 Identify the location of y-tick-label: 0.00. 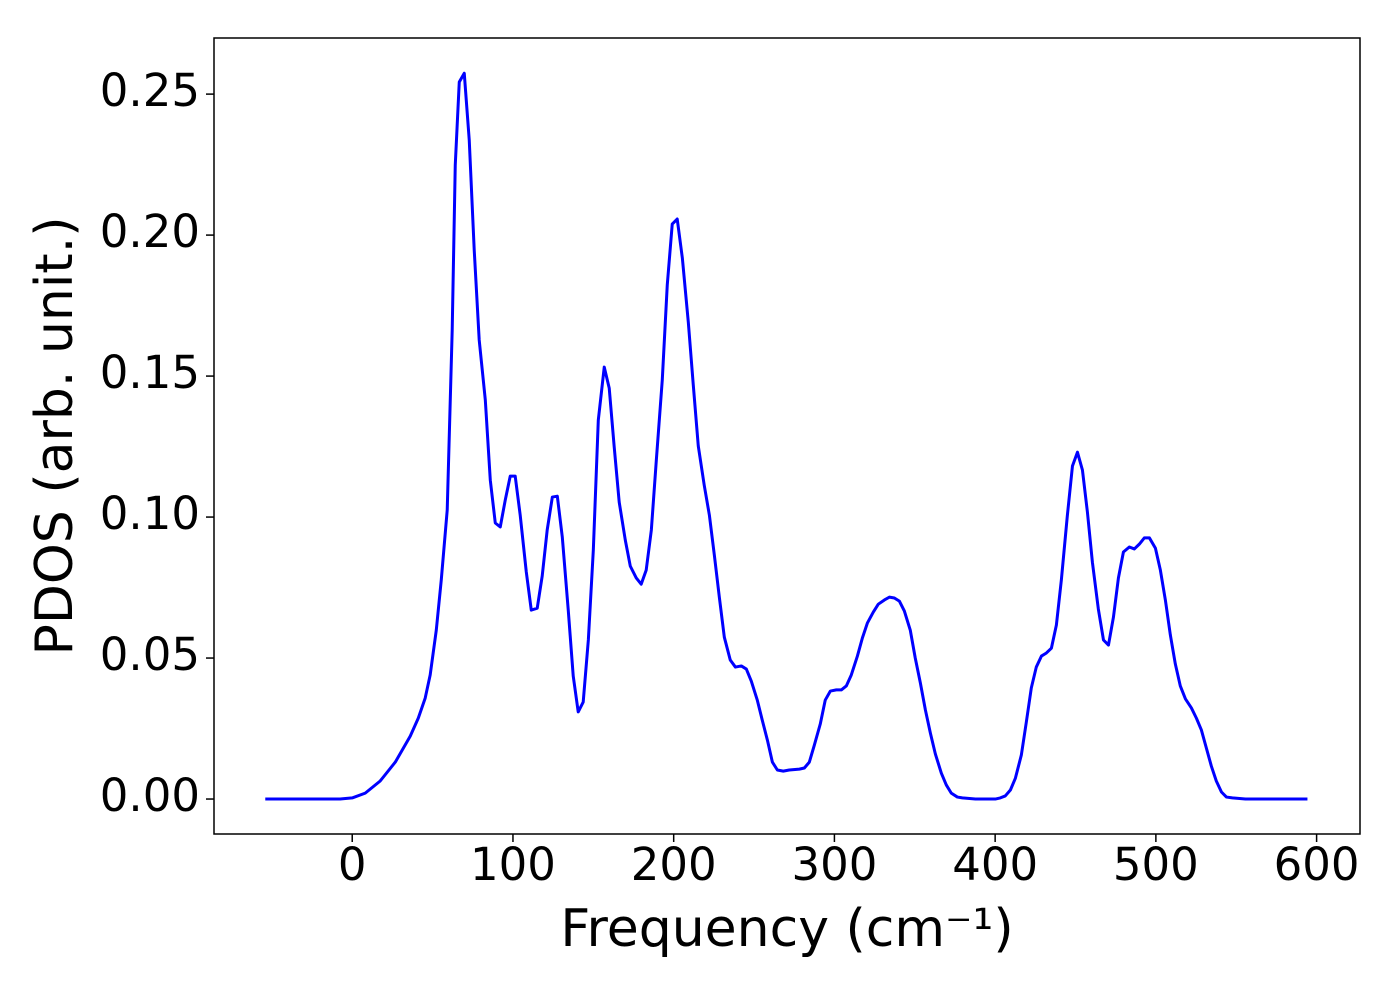
(150, 795).